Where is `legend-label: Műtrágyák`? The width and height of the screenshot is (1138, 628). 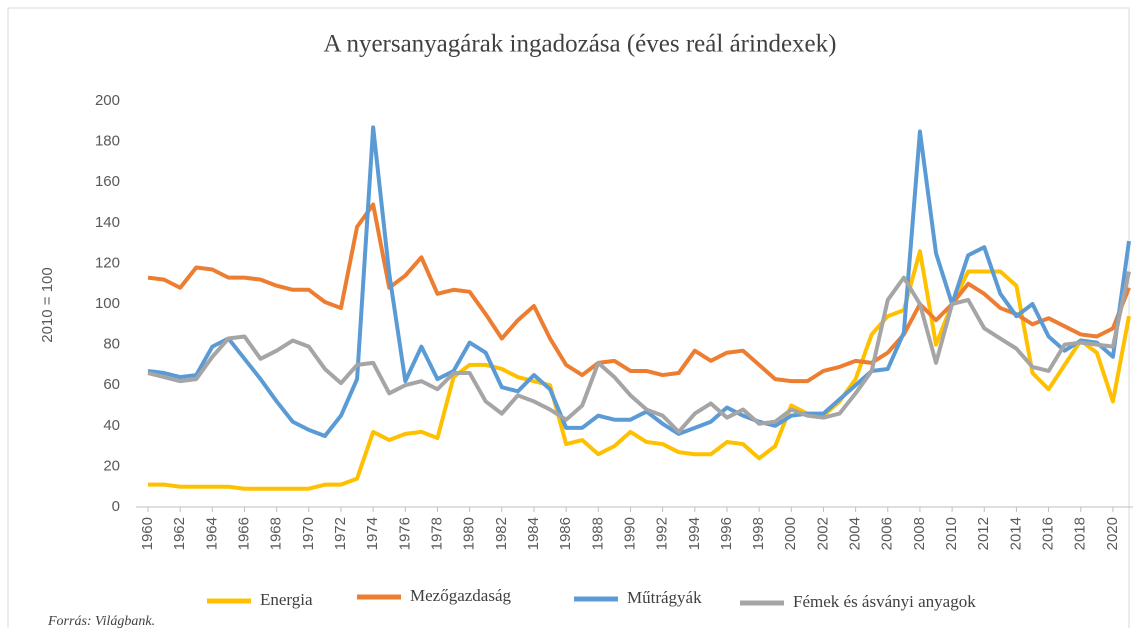 legend-label: Műtrágyák is located at coordinates (664, 597).